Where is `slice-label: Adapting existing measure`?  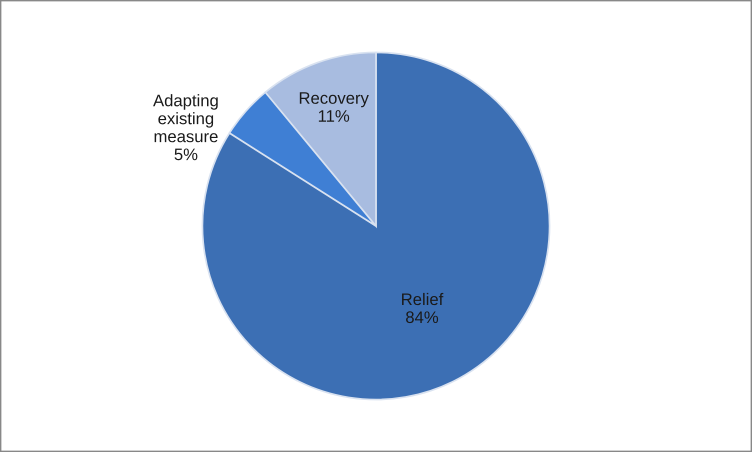
slice-label: Adapting existing measure is located at coordinates (185, 118).